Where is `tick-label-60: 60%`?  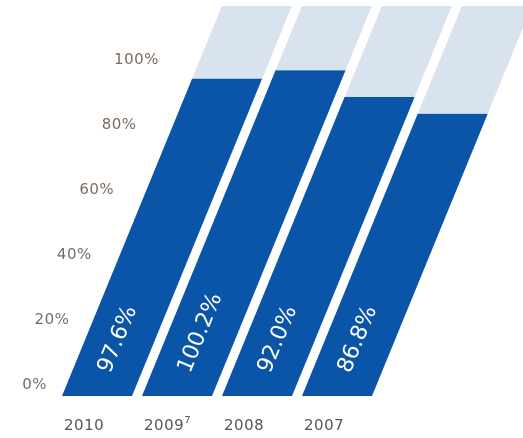 tick-label-60: 60% is located at coordinates (96, 189).